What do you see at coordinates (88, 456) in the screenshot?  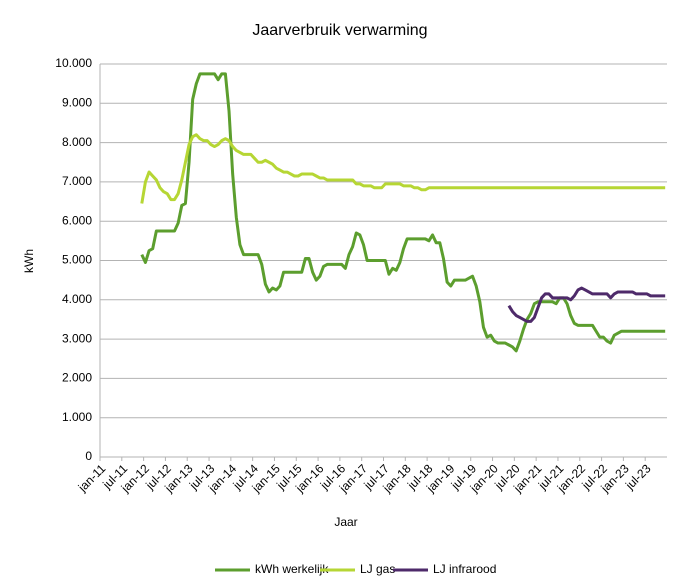 I see `y-tick-label: 0` at bounding box center [88, 456].